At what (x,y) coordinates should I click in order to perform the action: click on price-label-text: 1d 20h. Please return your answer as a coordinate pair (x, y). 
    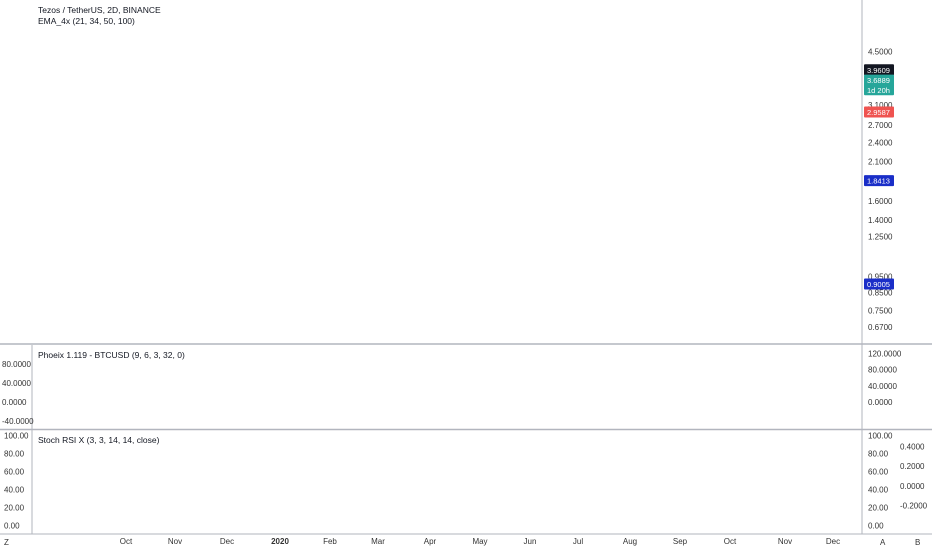
    Looking at the image, I should click on (878, 90).